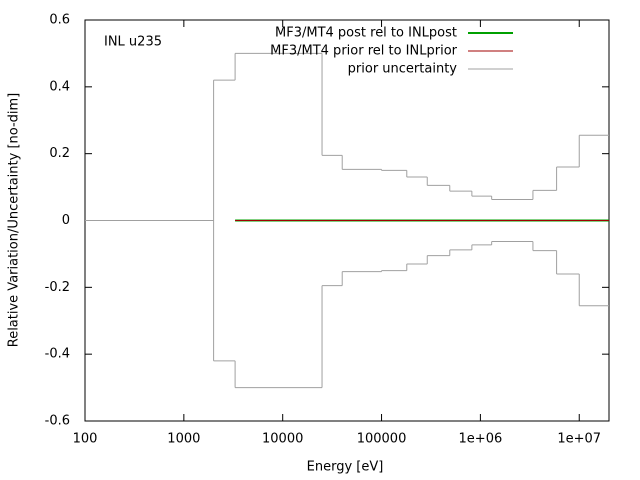 The height and width of the screenshot is (480, 640). What do you see at coordinates (382, 439) in the screenshot?
I see `x-tick-label: 100000` at bounding box center [382, 439].